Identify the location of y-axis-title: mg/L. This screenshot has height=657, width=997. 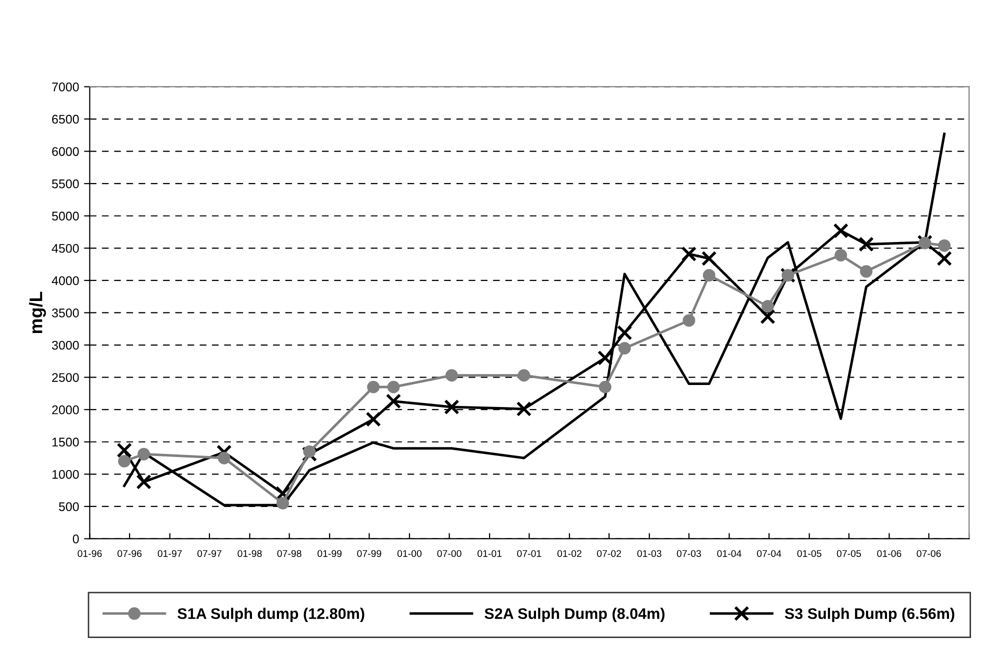
(37, 313).